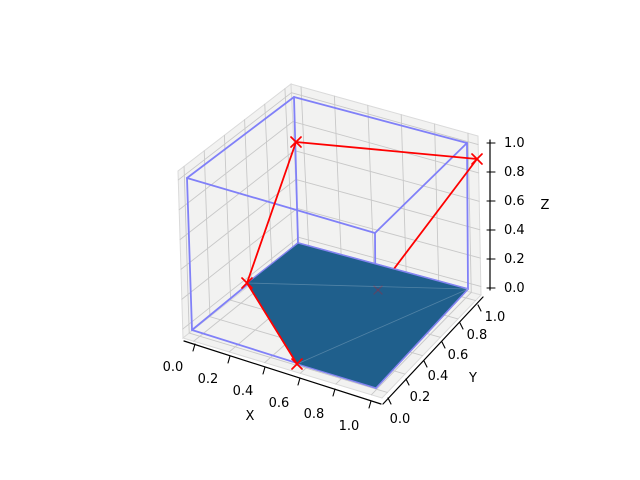 The image size is (640, 480). I want to click on y-tick-label: 1.0, so click(495, 317).